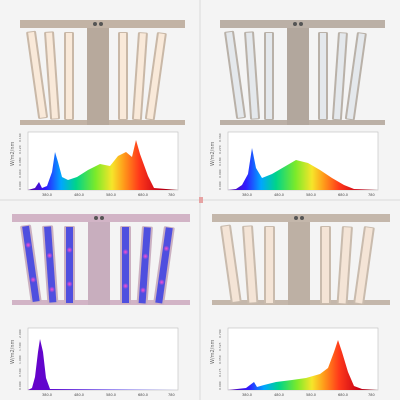 This screenshot has width=400, height=400. What do you see at coordinates (20, 137) in the screenshot?
I see `y-tick-5: 0.160` at bounding box center [20, 137].